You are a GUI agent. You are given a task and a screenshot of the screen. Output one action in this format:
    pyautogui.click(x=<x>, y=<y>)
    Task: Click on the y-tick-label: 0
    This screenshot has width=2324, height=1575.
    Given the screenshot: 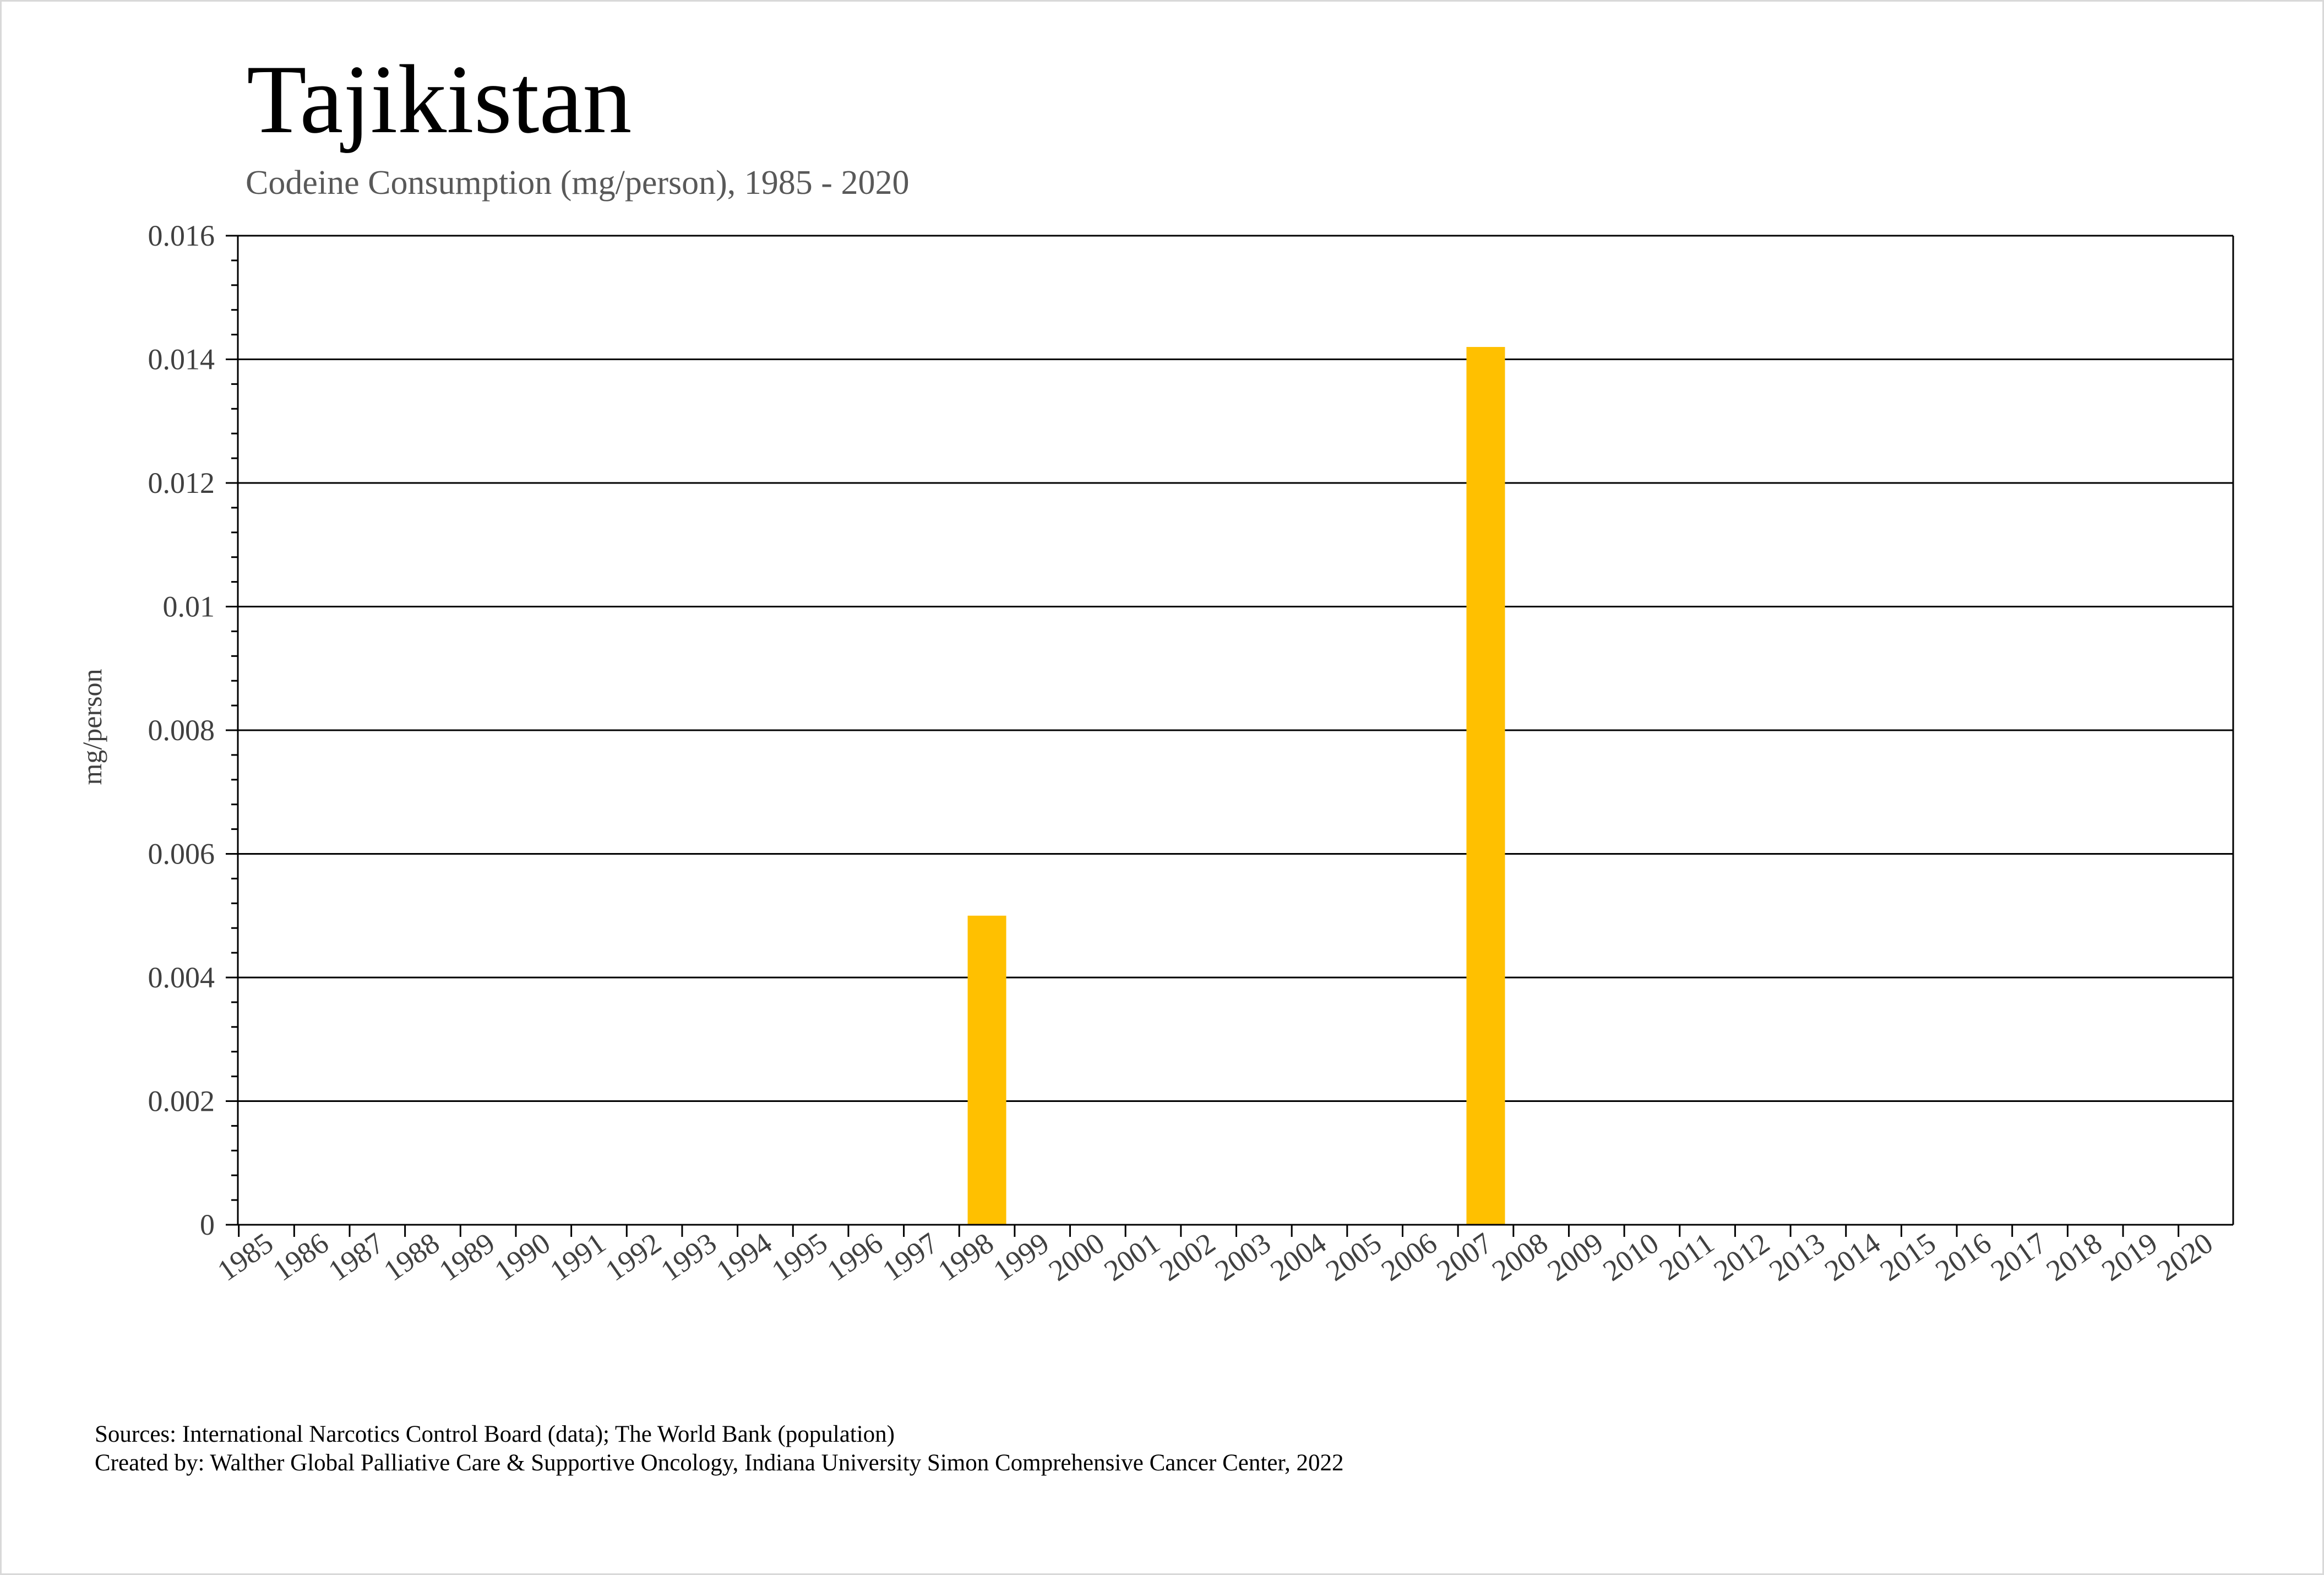 What is the action you would take?
    pyautogui.click(x=208, y=1224)
    